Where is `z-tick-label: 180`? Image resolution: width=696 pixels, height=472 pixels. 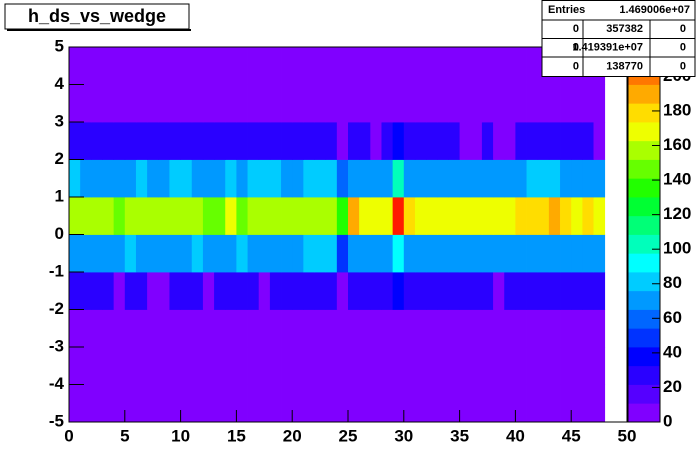 z-tick-label: 180 is located at coordinates (677, 109).